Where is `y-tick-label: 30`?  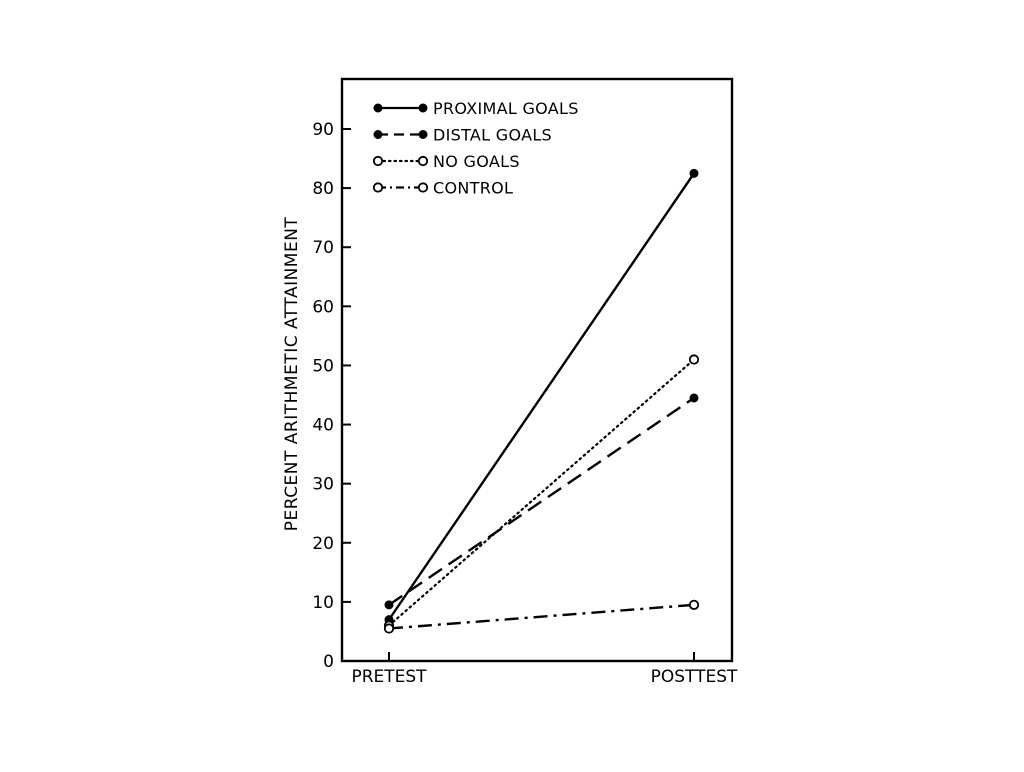
y-tick-label: 30 is located at coordinates (323, 485).